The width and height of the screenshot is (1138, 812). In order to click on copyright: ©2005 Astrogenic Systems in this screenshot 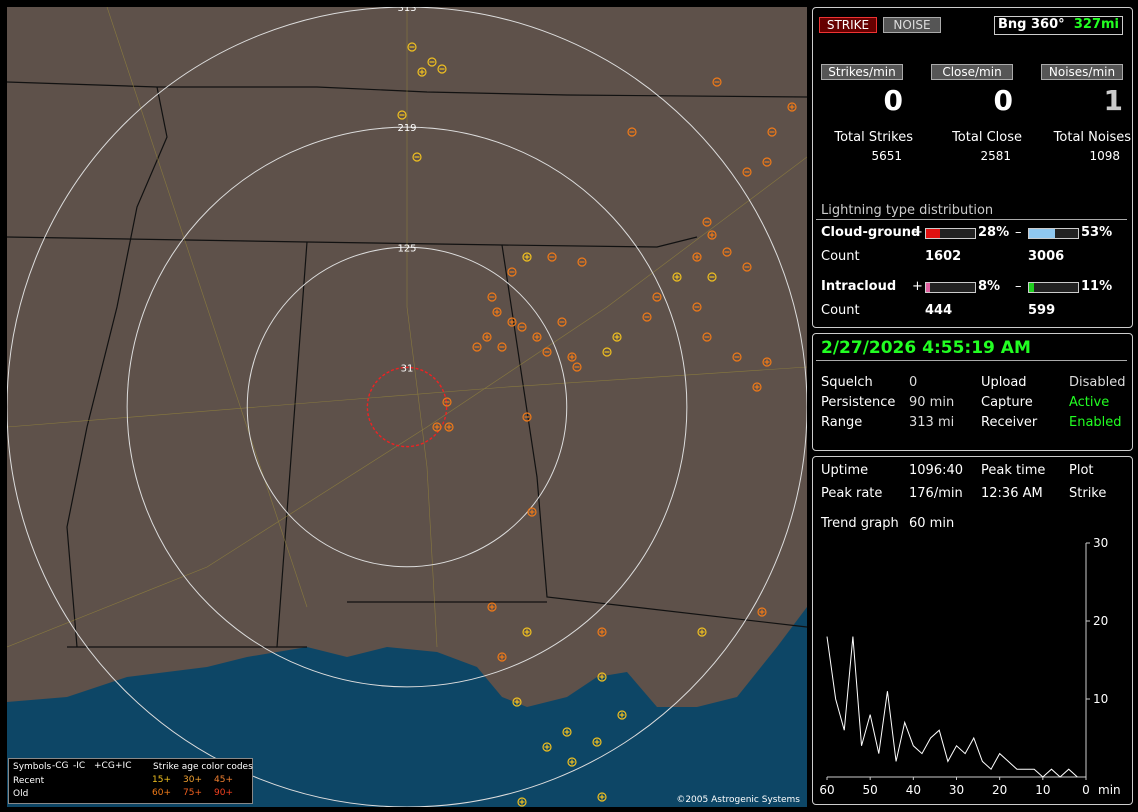, I will do `click(738, 800)`.